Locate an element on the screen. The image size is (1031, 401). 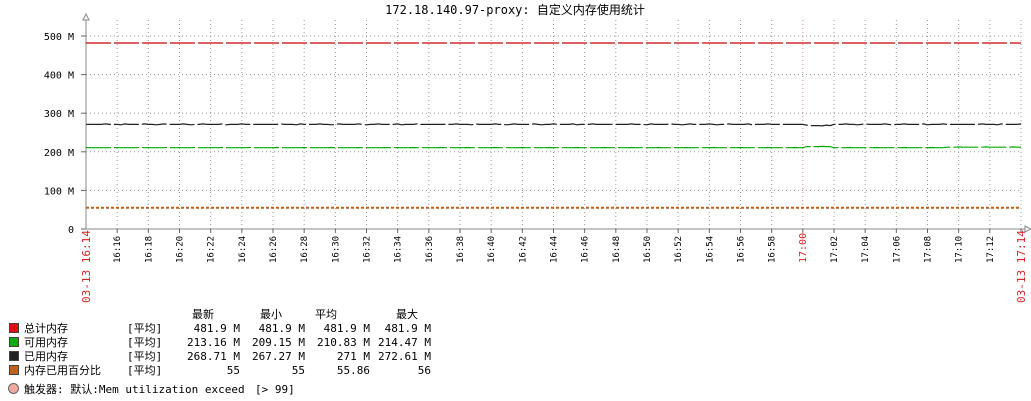
x-tick-label: 16:42 is located at coordinates (523, 249).